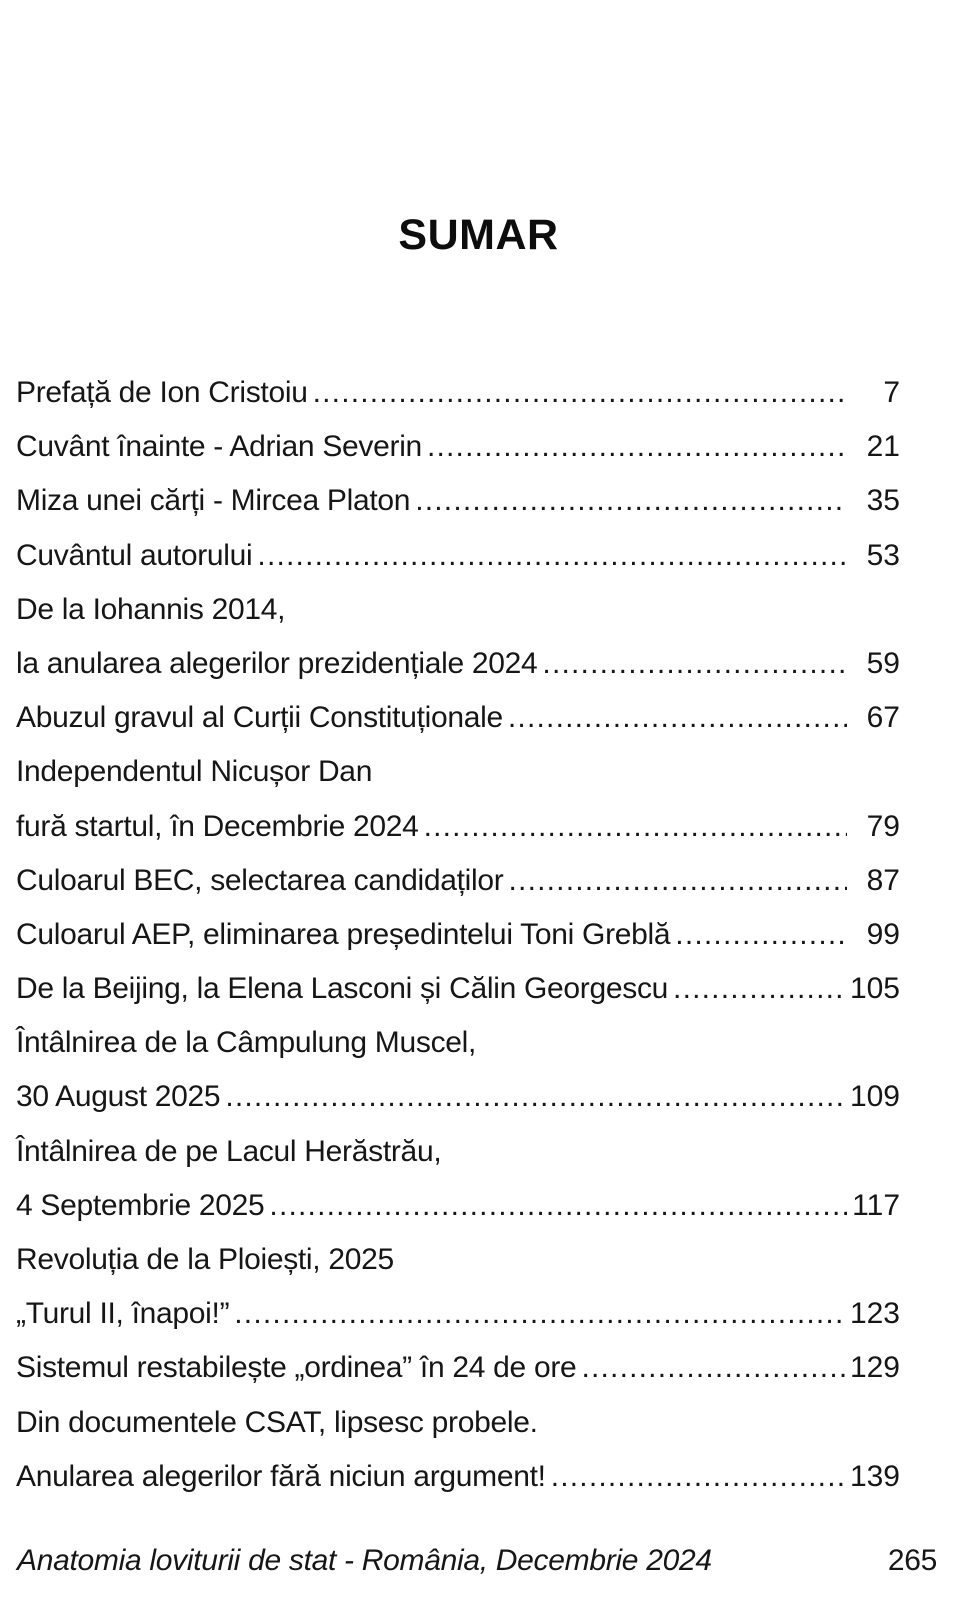 The height and width of the screenshot is (1600, 957). Describe the element at coordinates (874, 1368) in the screenshot. I see `toc-entry-page: 129` at that location.